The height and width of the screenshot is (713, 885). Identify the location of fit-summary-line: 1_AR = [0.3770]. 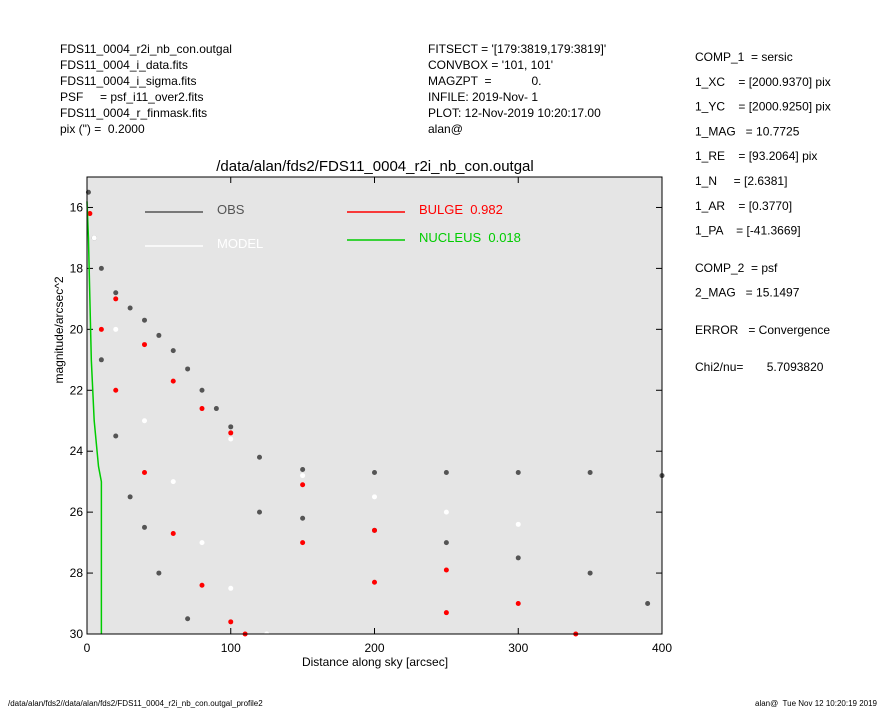
(743, 206).